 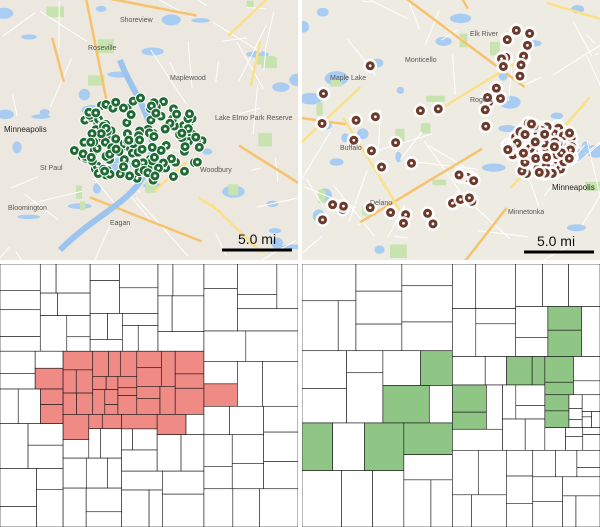 I want to click on place-label: Elk River, so click(x=484, y=34).